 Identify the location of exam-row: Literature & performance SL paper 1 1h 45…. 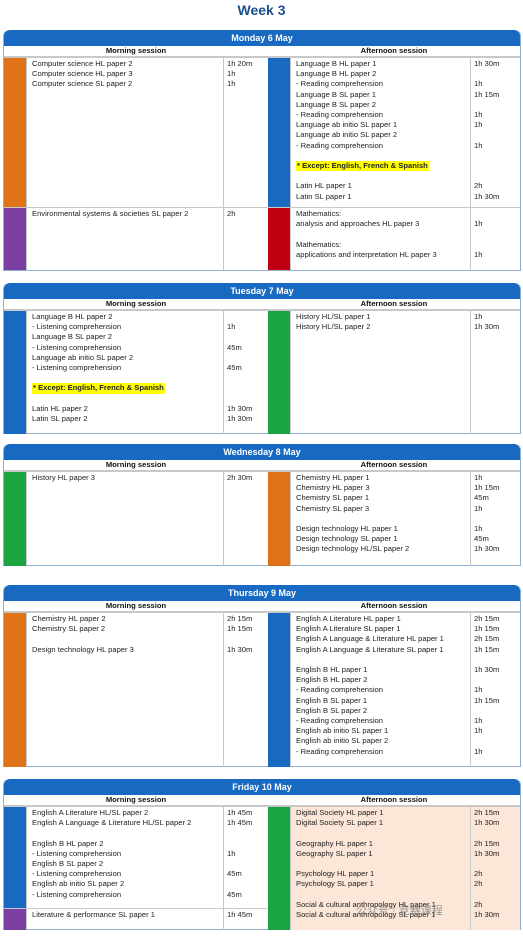
(147, 915).